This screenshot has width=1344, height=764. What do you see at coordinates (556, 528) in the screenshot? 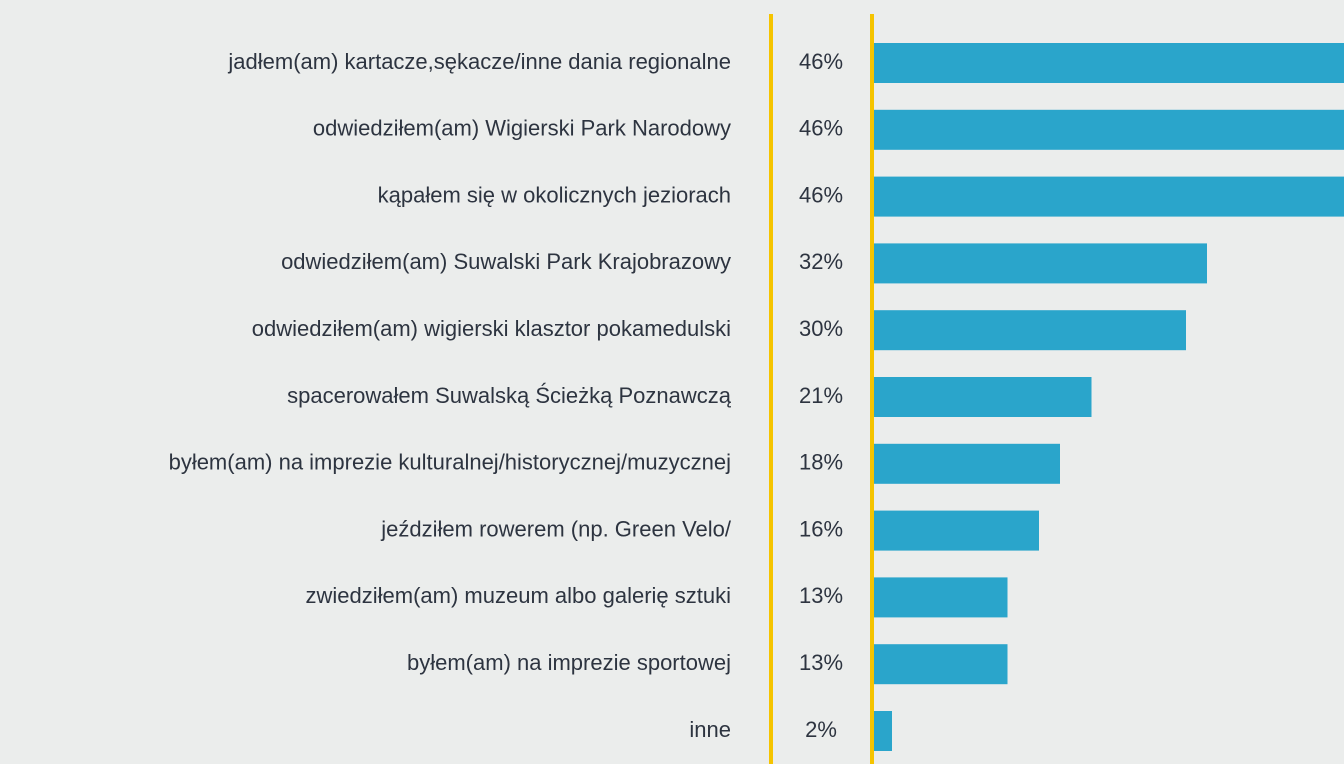
I see `category-label: jeździłem rowerem (np. Green Velo/` at bounding box center [556, 528].